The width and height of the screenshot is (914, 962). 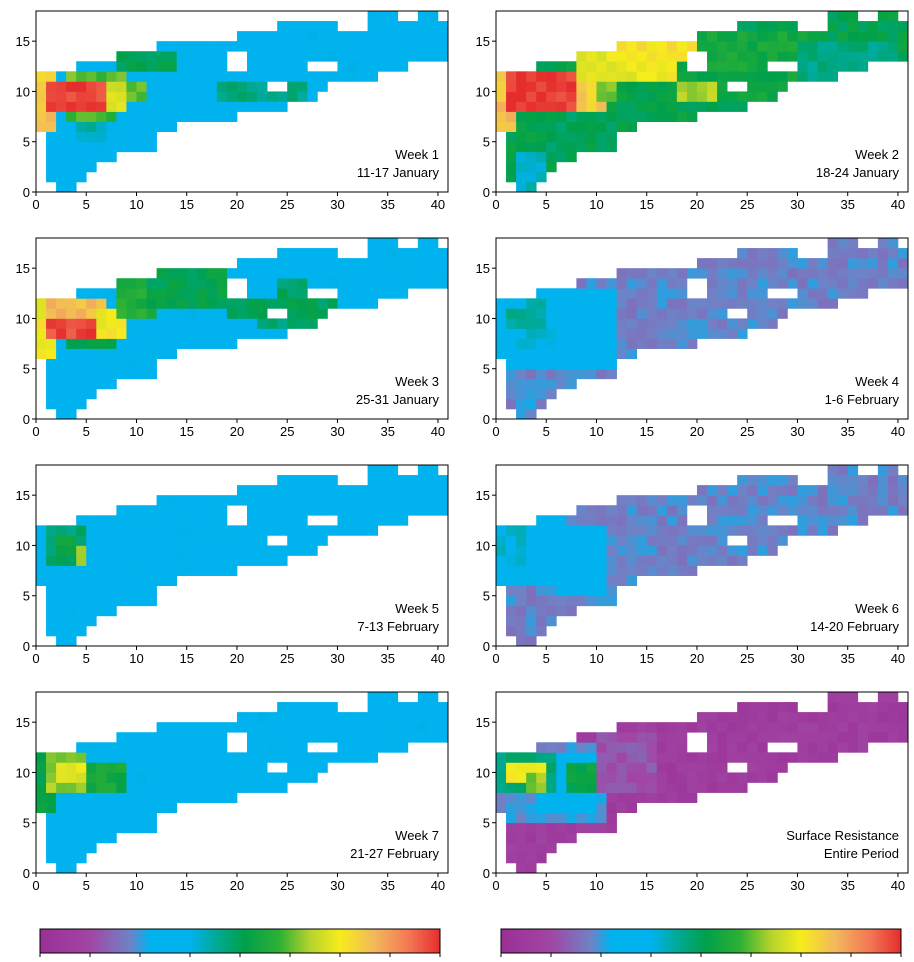 I want to click on y-tick-label: 5, so click(x=26, y=142).